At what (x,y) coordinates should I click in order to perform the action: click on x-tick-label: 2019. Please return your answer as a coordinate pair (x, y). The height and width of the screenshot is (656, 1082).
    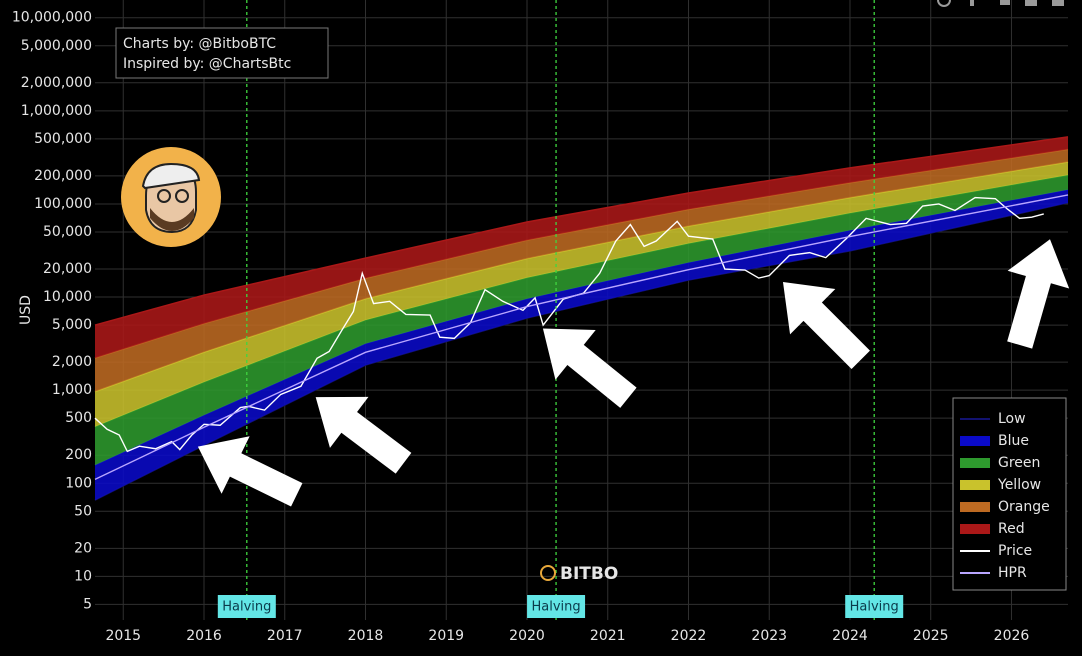
    Looking at the image, I should click on (446, 636).